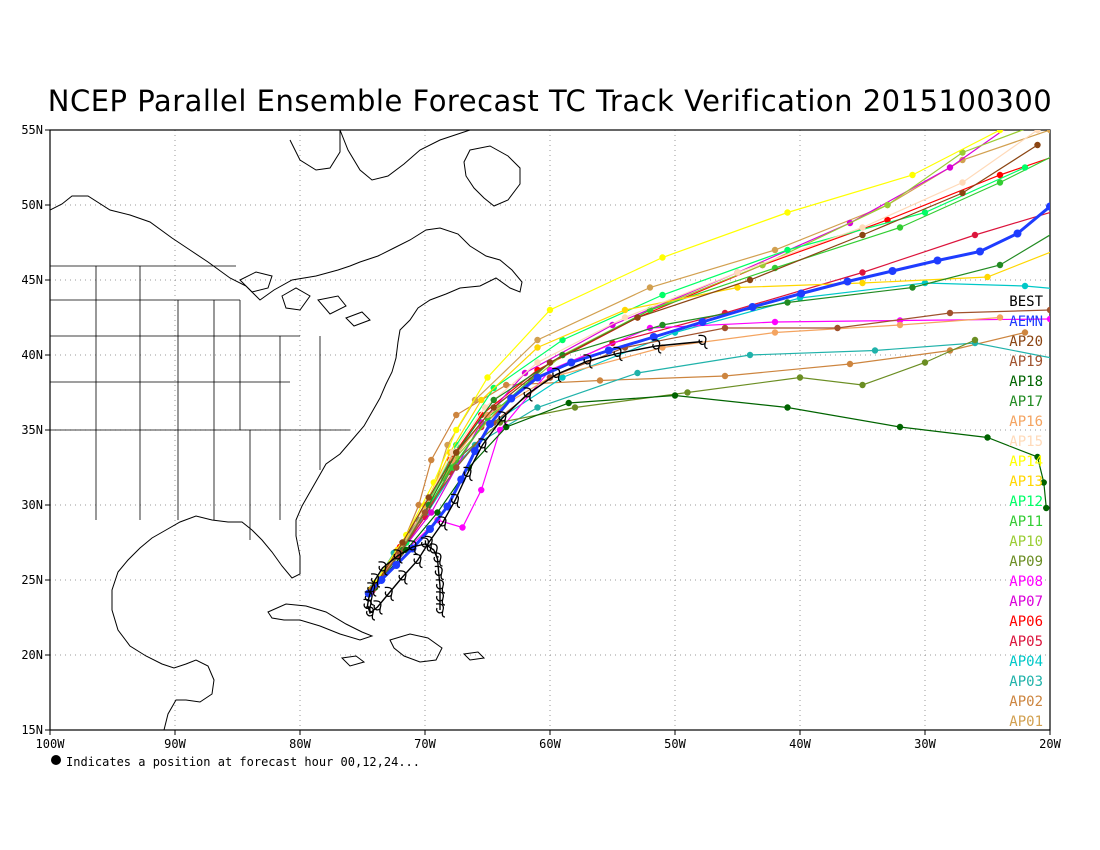 Image resolution: width=1100 pixels, height=850 pixels. Describe the element at coordinates (474, 656) in the screenshot. I see `puerto-rico` at that location.